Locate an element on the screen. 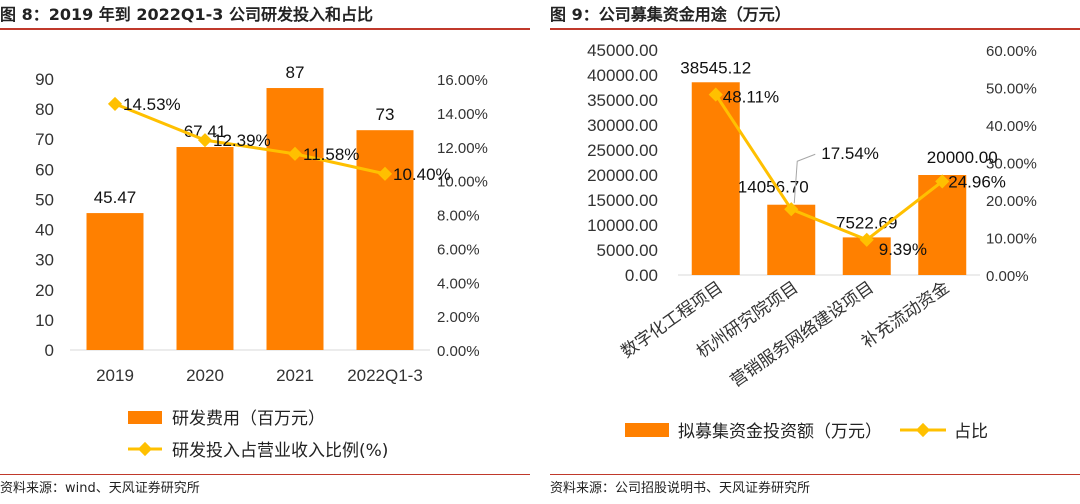  source-note: 资料来源：公司招股说明书、天风证券研究所 is located at coordinates (680, 488).